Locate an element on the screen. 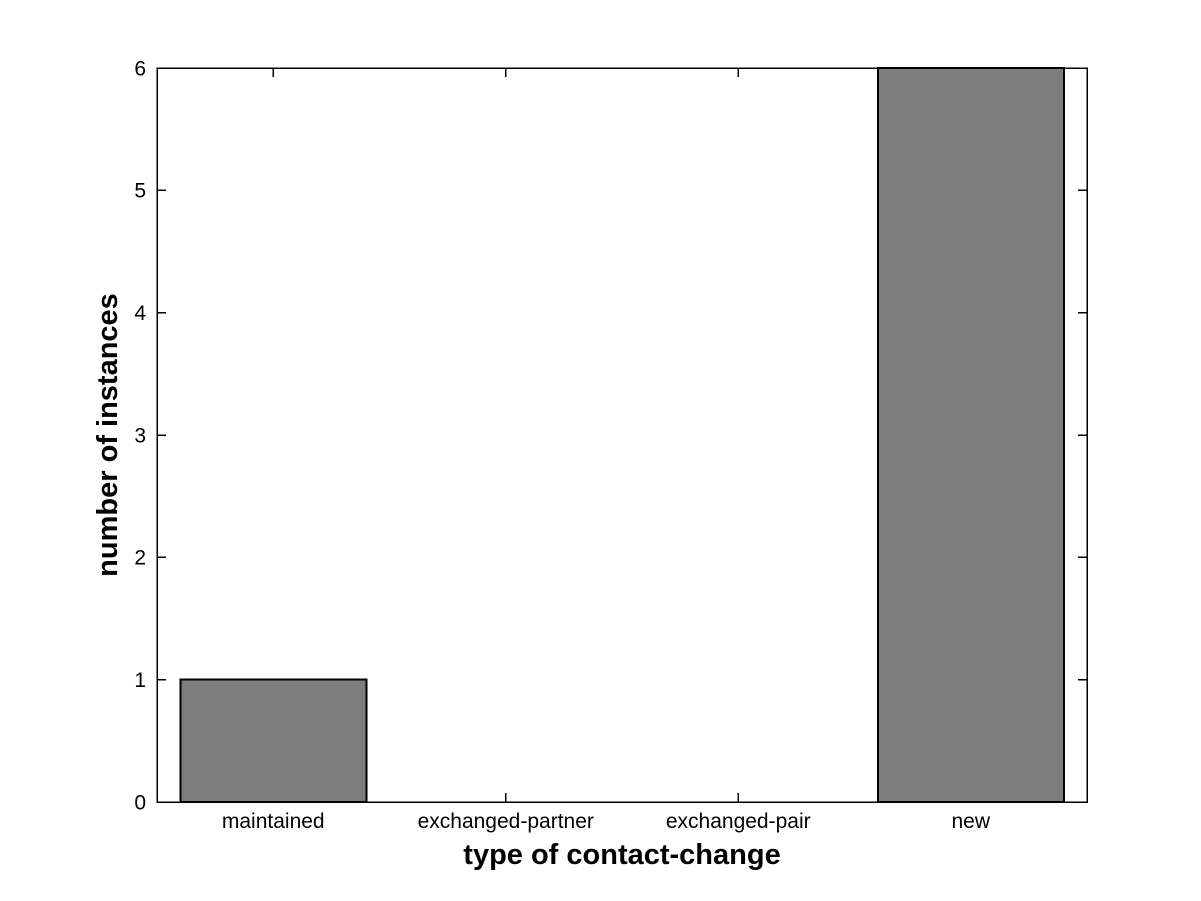 This screenshot has height=901, width=1201. y-tick-label: 4 is located at coordinates (140, 313).